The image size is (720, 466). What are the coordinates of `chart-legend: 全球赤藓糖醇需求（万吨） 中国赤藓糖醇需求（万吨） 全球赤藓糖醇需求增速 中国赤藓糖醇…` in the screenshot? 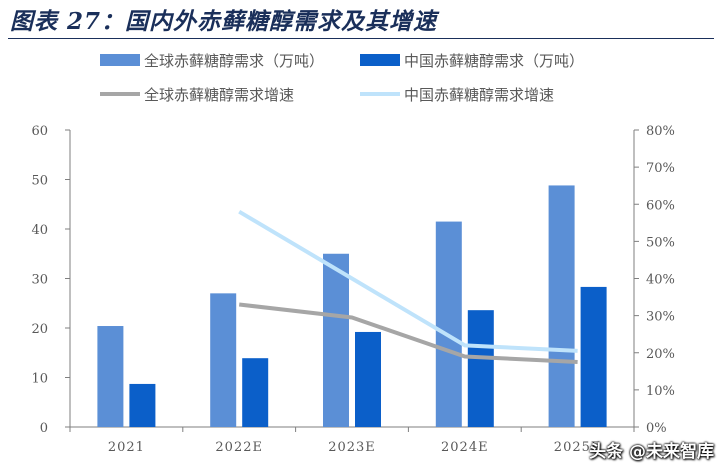 It's located at (342, 78).